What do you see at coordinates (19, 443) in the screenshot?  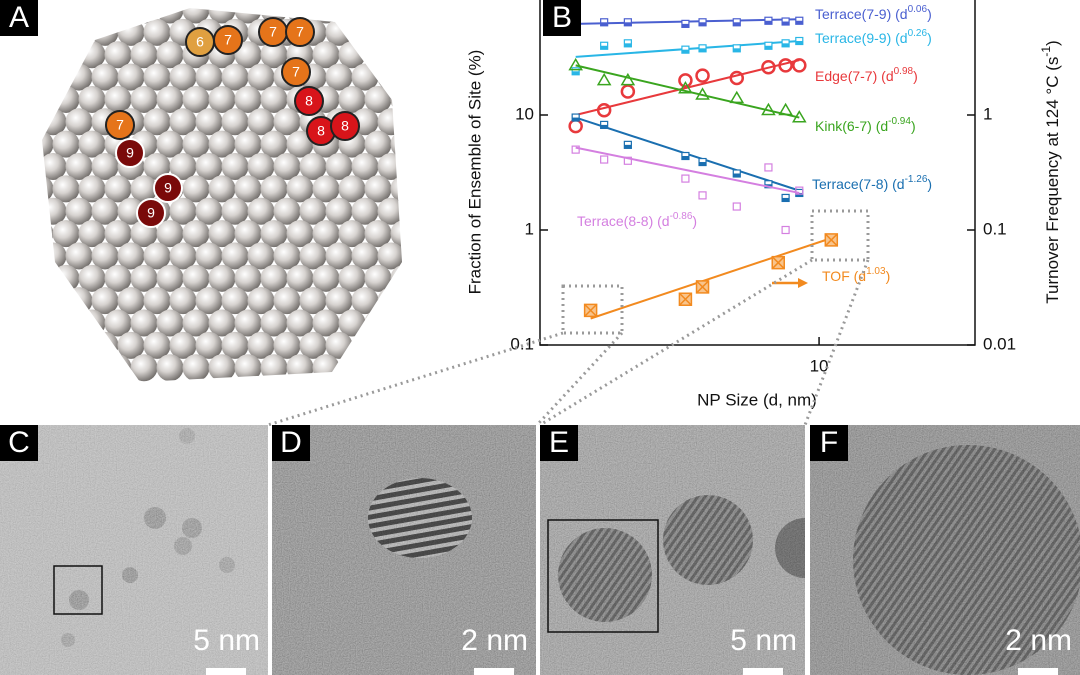 I see `panel-label-bg` at bounding box center [19, 443].